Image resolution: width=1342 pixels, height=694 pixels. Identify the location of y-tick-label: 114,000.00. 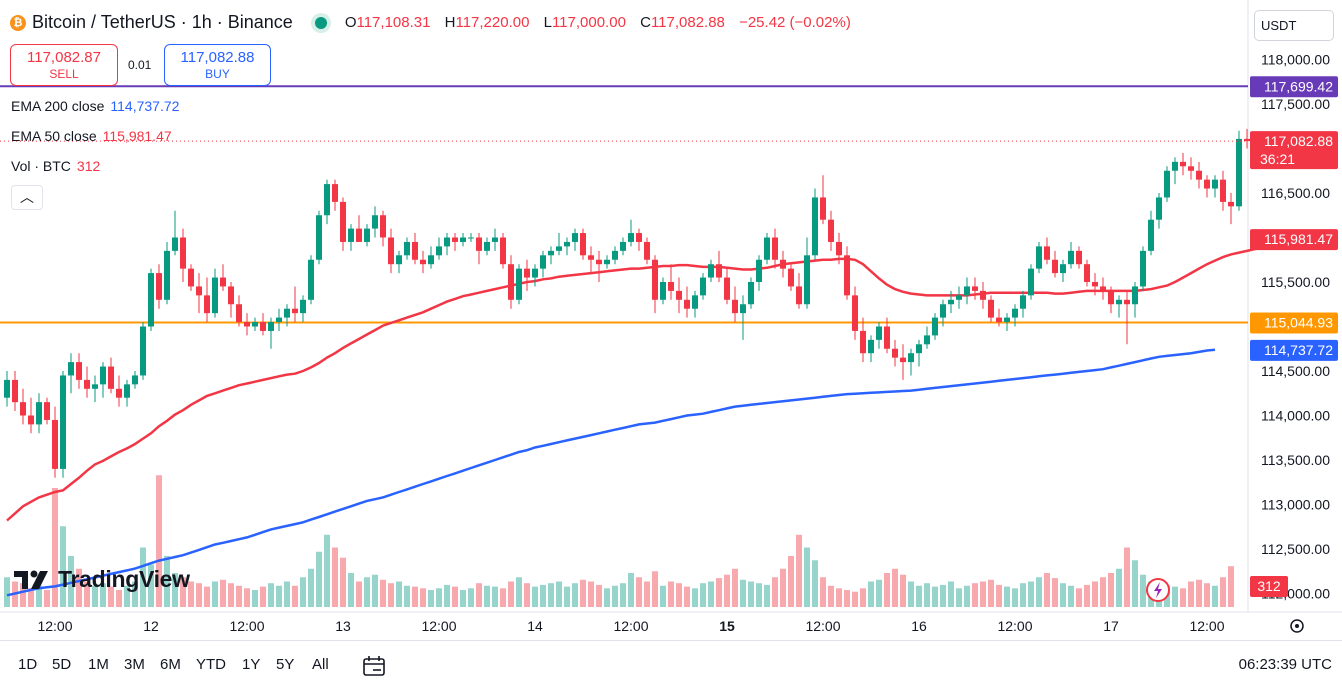
(1295, 416).